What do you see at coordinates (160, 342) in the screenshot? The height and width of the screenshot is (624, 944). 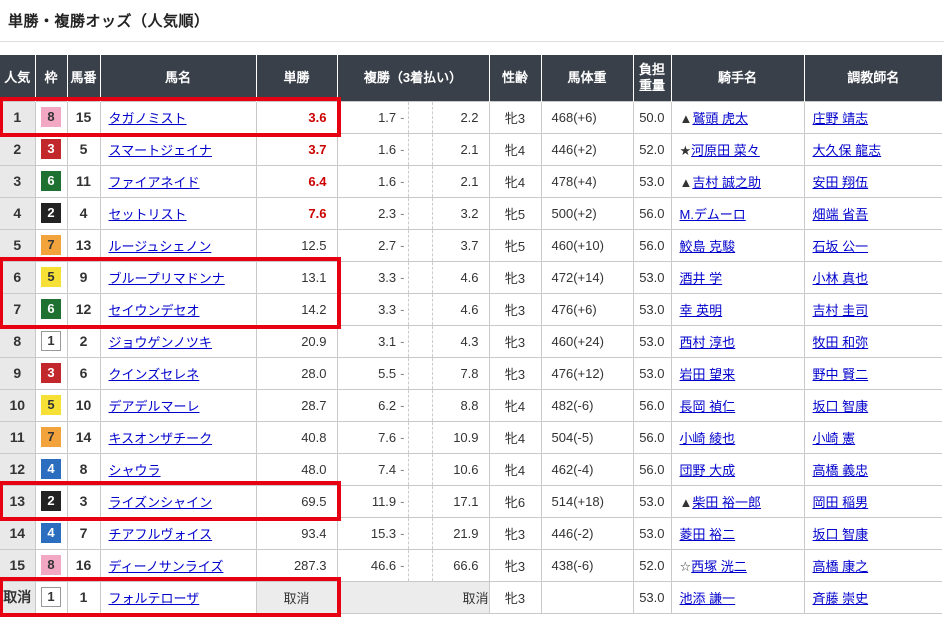 I see `horse-name-link: ジョウゲンノツキ` at bounding box center [160, 342].